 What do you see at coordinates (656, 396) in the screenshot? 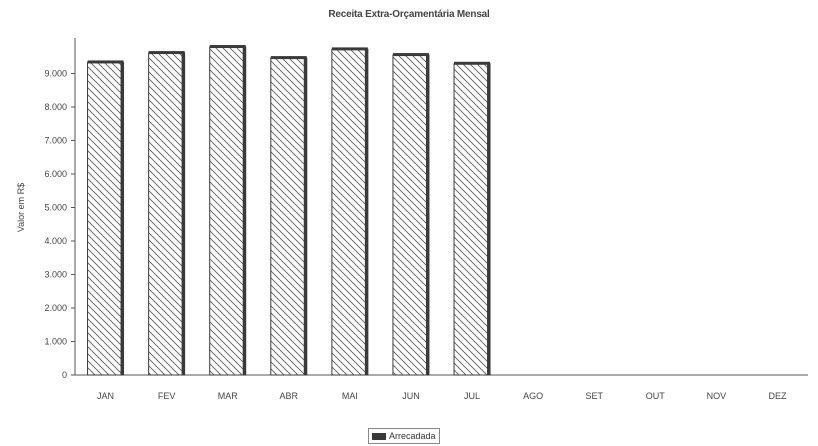
I see `x-tick-label: OUT` at bounding box center [656, 396].